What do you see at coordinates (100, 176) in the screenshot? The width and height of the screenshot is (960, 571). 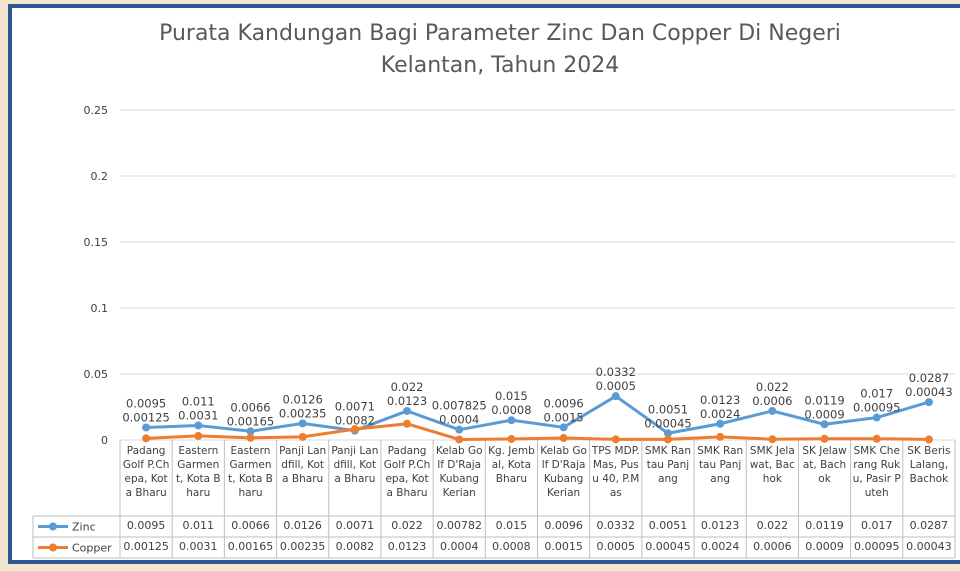 I see `y-tick-label: 0.2` at bounding box center [100, 176].